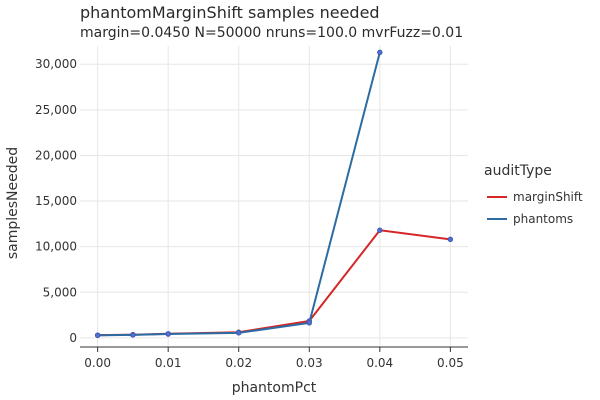 The width and height of the screenshot is (600, 400). I want to click on legend-label-phantoms: phantoms, so click(543, 219).